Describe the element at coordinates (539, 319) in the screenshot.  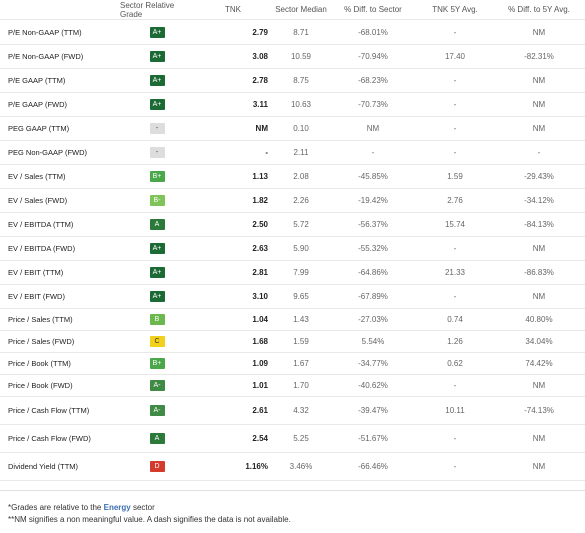
I see `diff-five-year-value: 40.80%` at that location.